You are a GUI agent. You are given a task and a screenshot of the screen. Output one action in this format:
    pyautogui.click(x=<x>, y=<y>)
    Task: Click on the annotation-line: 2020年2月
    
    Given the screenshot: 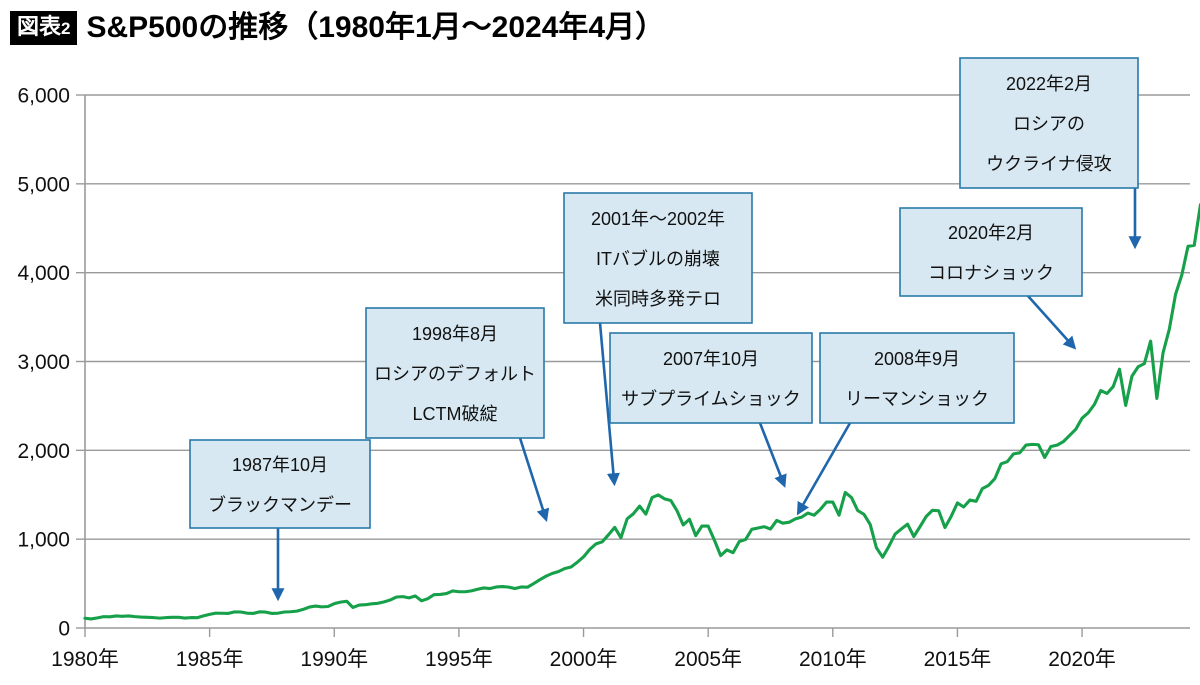 What is the action you would take?
    pyautogui.click(x=991, y=233)
    